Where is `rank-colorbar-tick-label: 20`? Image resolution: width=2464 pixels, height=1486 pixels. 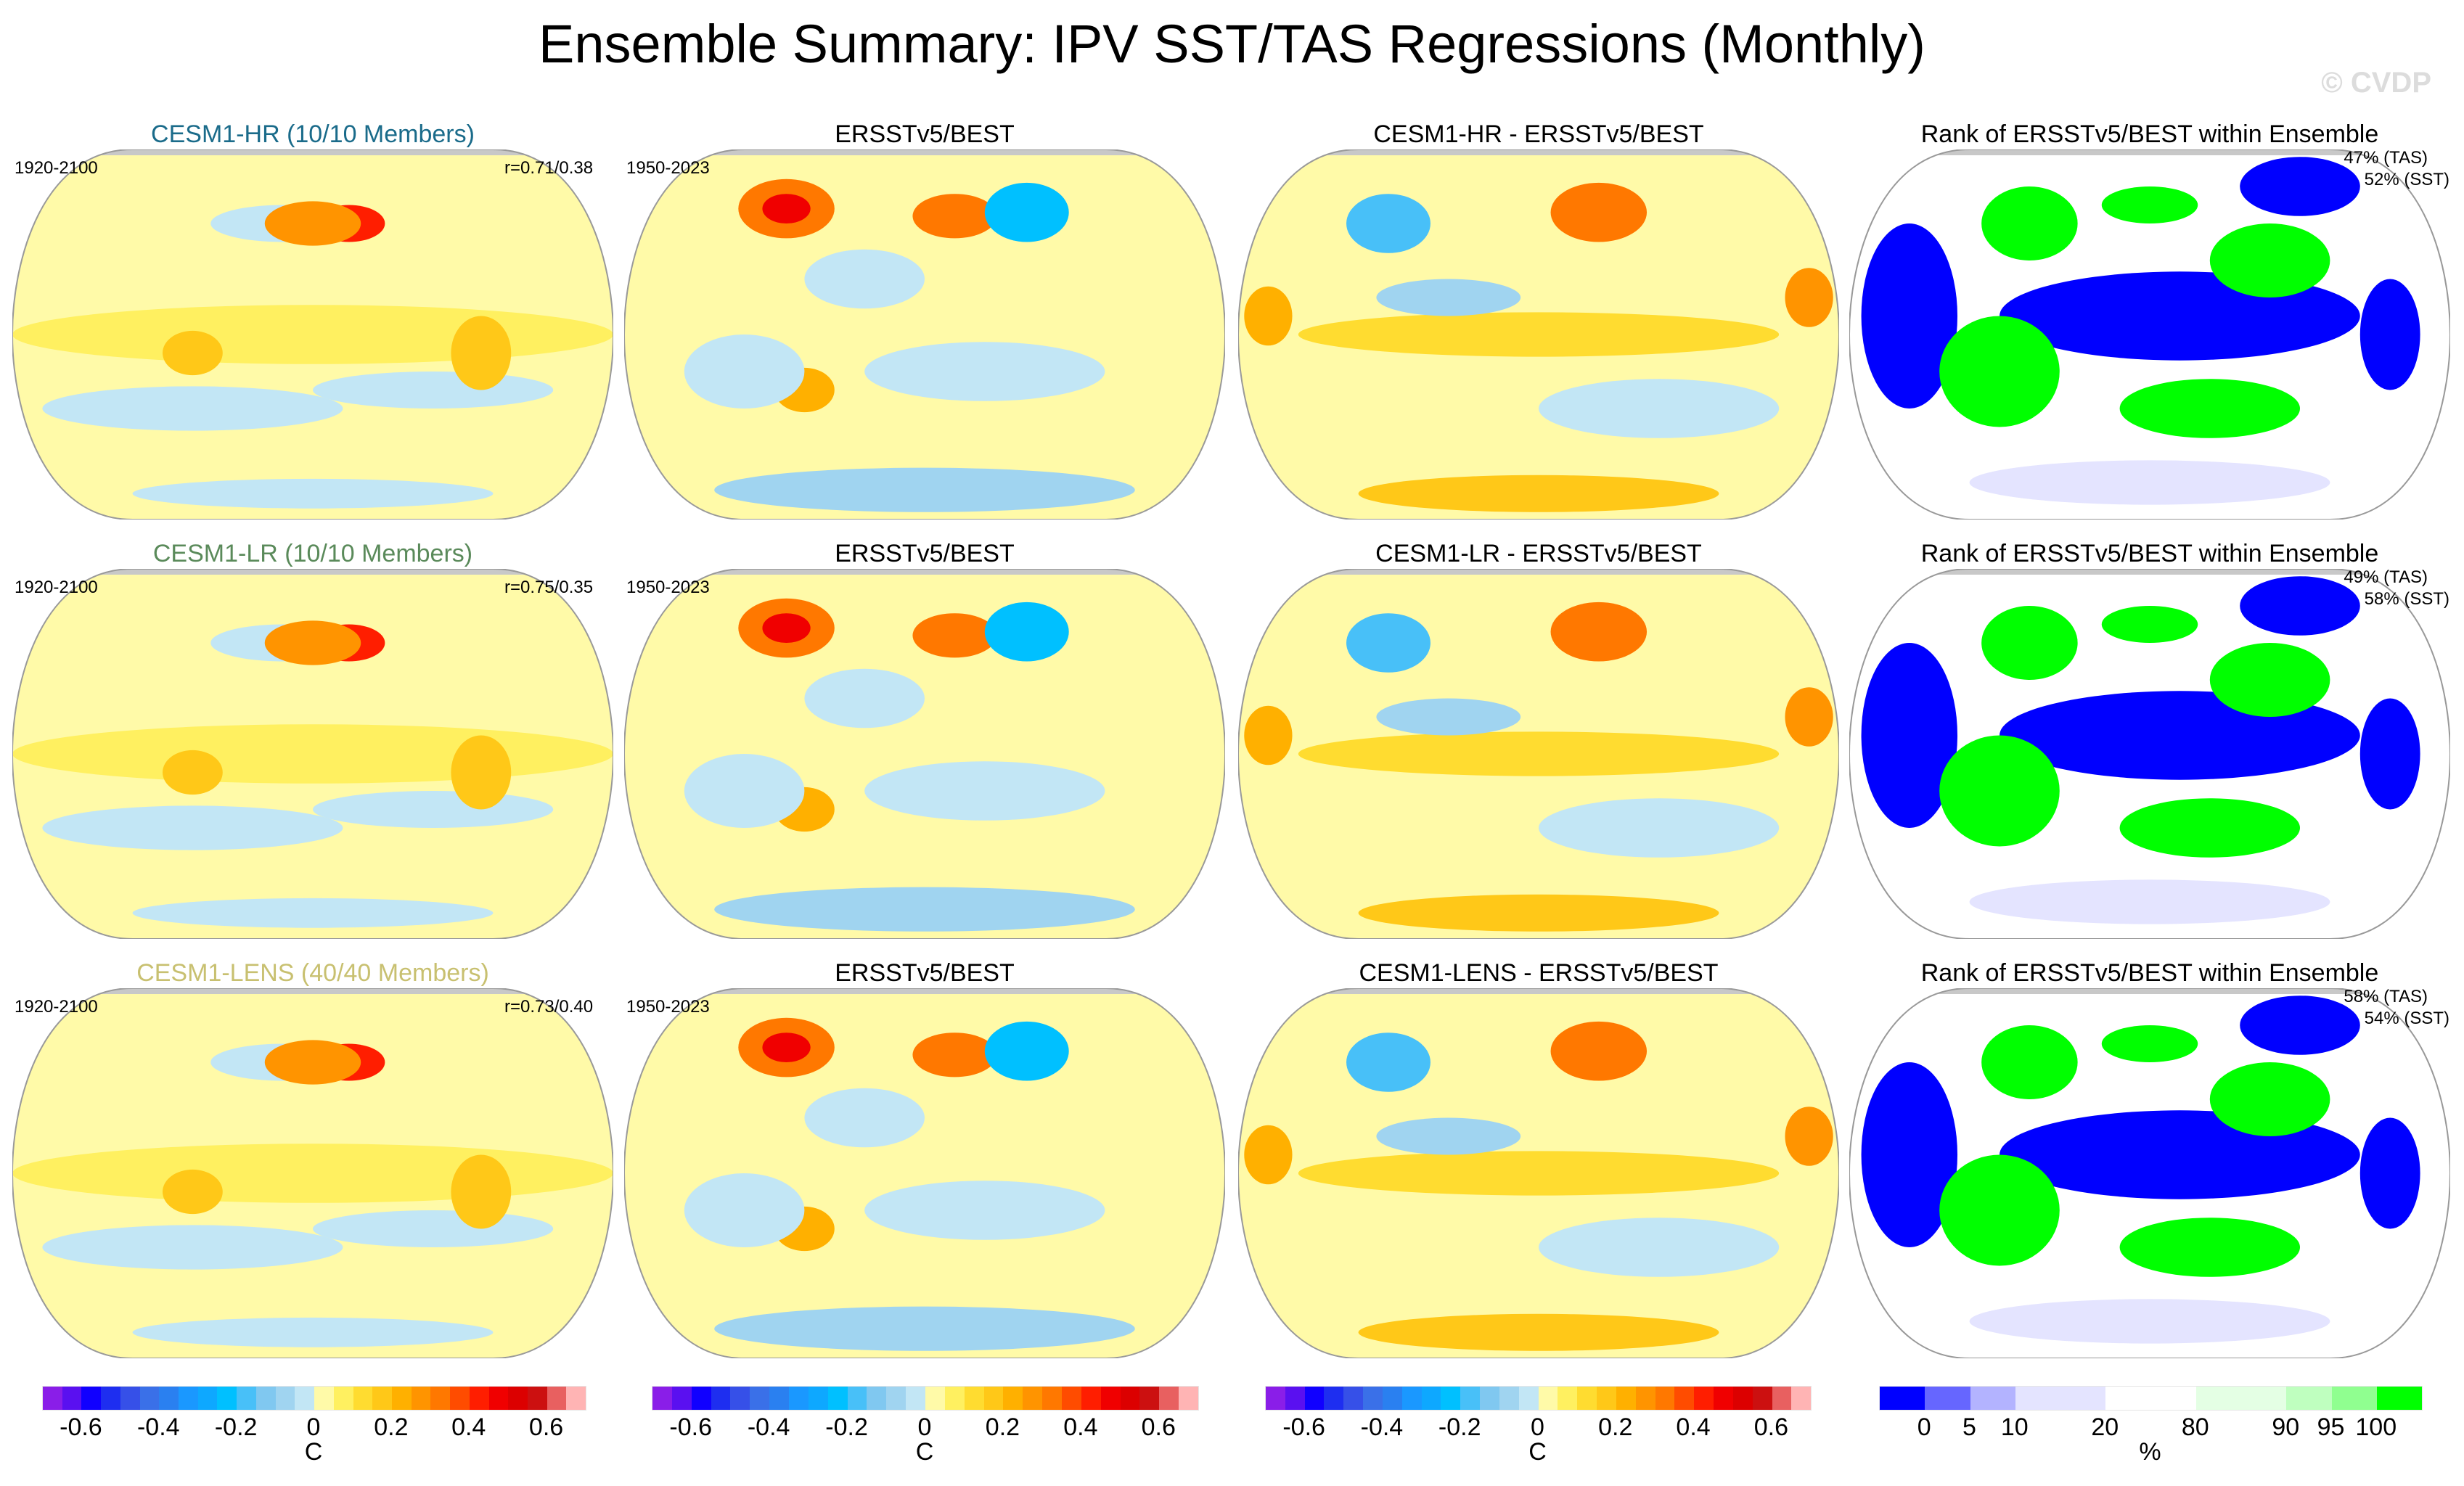 rank-colorbar-tick-label: 20 is located at coordinates (2105, 1427).